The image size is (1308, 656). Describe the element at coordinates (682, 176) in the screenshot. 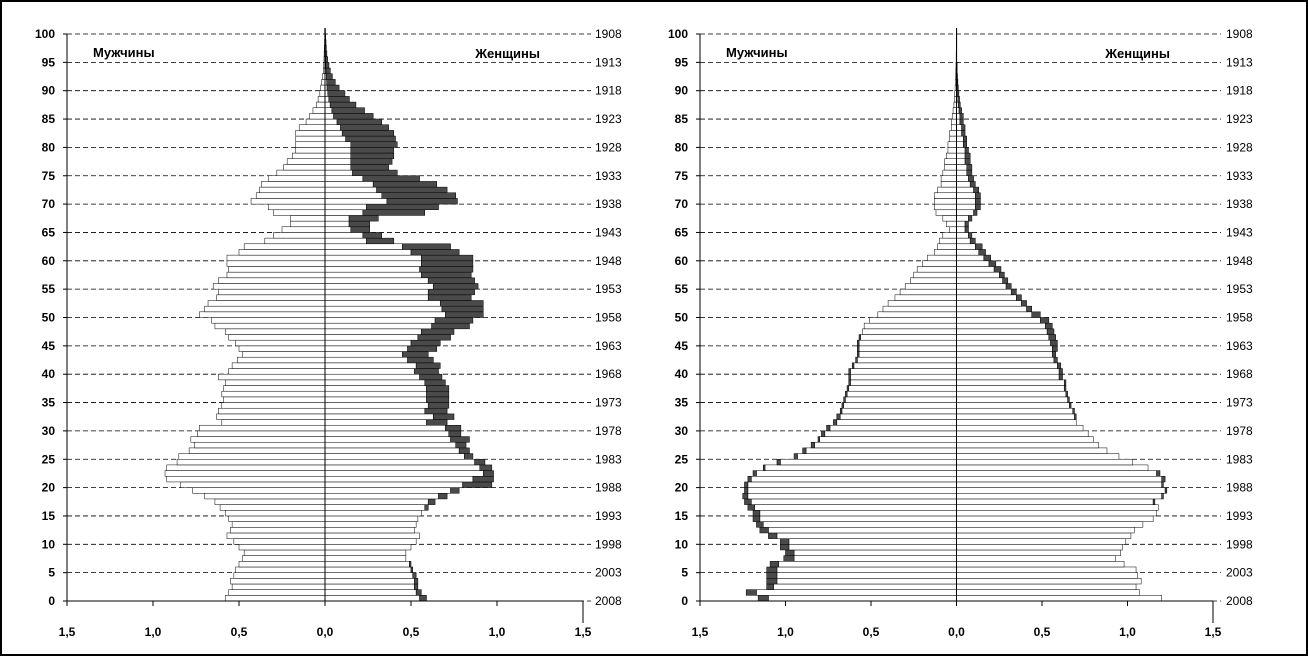

I see `age-tick-label: 75` at that location.